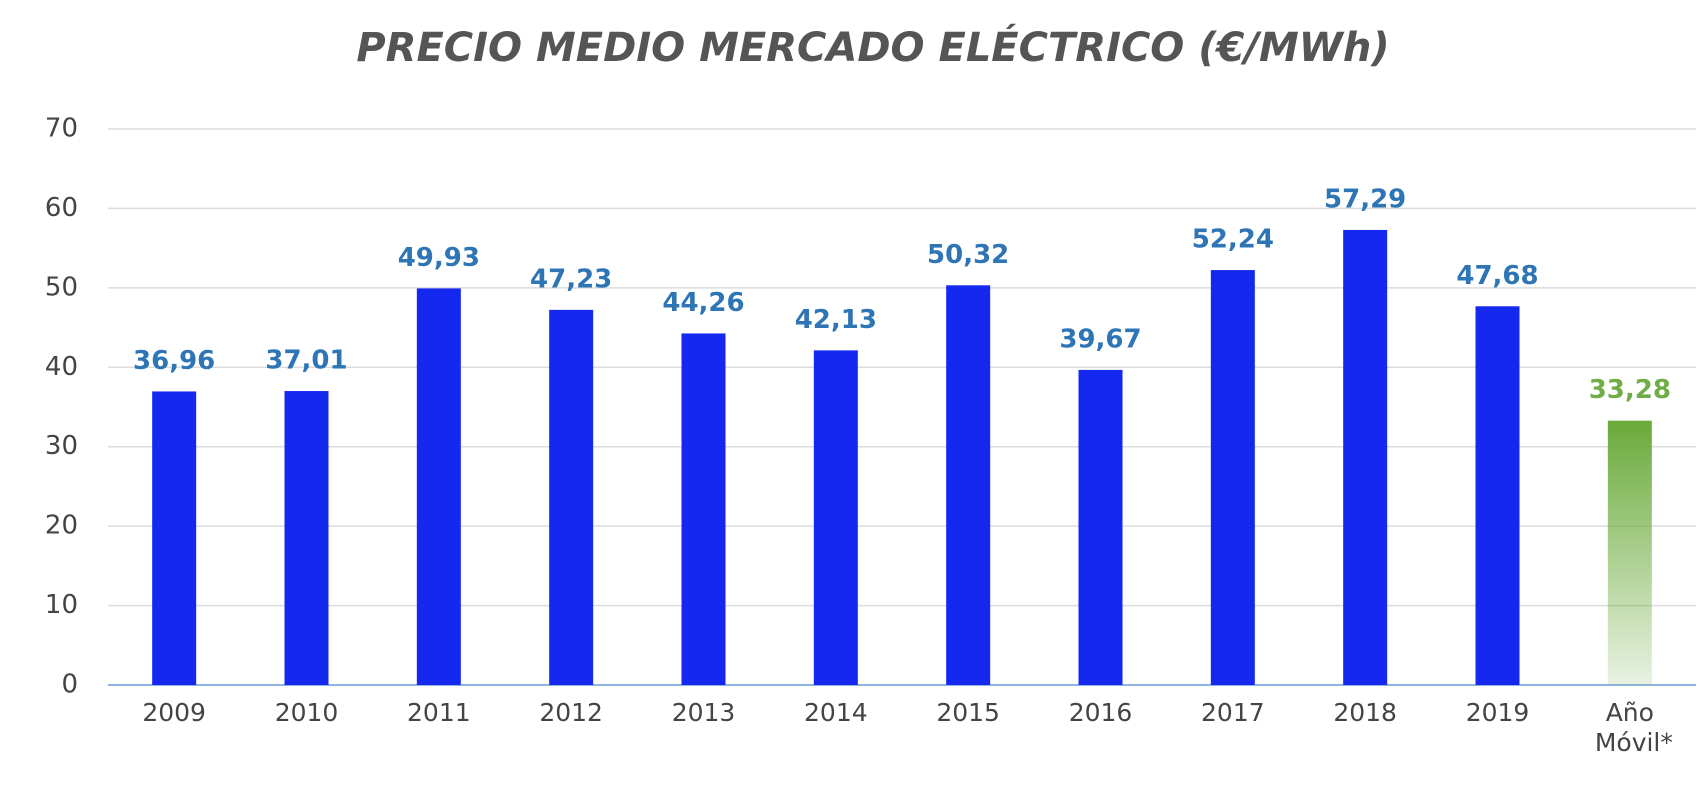 The width and height of the screenshot is (1706, 791). Describe the element at coordinates (439, 712) in the screenshot. I see `x-tick-label: 2011` at that location.